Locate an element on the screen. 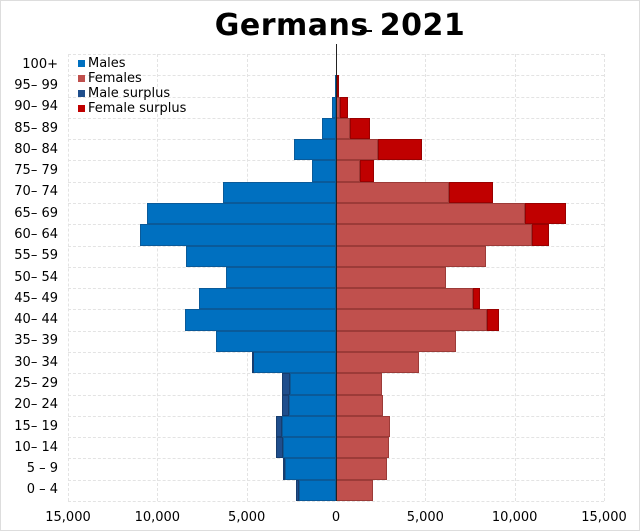 Image resolution: width=640 pixels, height=531 pixels. legend-label-males: Males is located at coordinates (107, 63).